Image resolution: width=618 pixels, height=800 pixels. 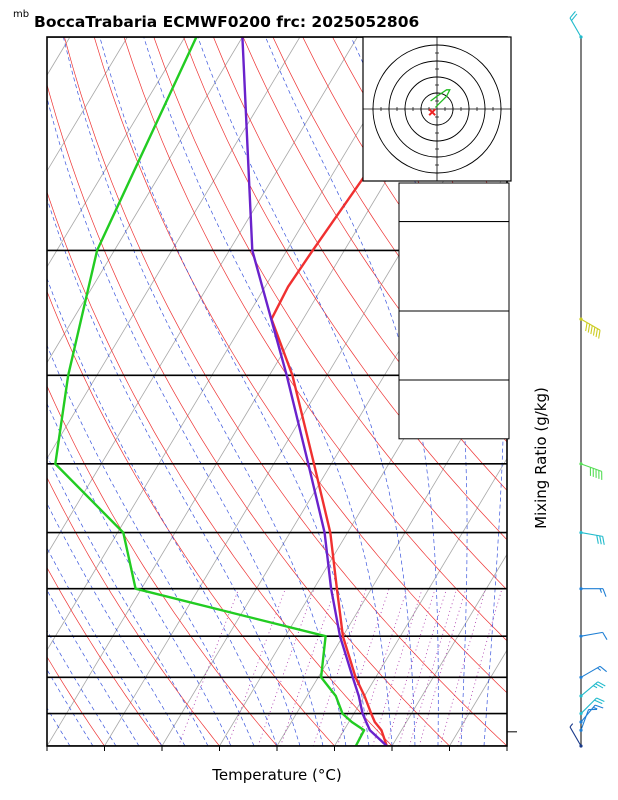 What do you see at coordinates (432, 112) in the screenshot?
I see `storm-motion-marker` at bounding box center [432, 112].